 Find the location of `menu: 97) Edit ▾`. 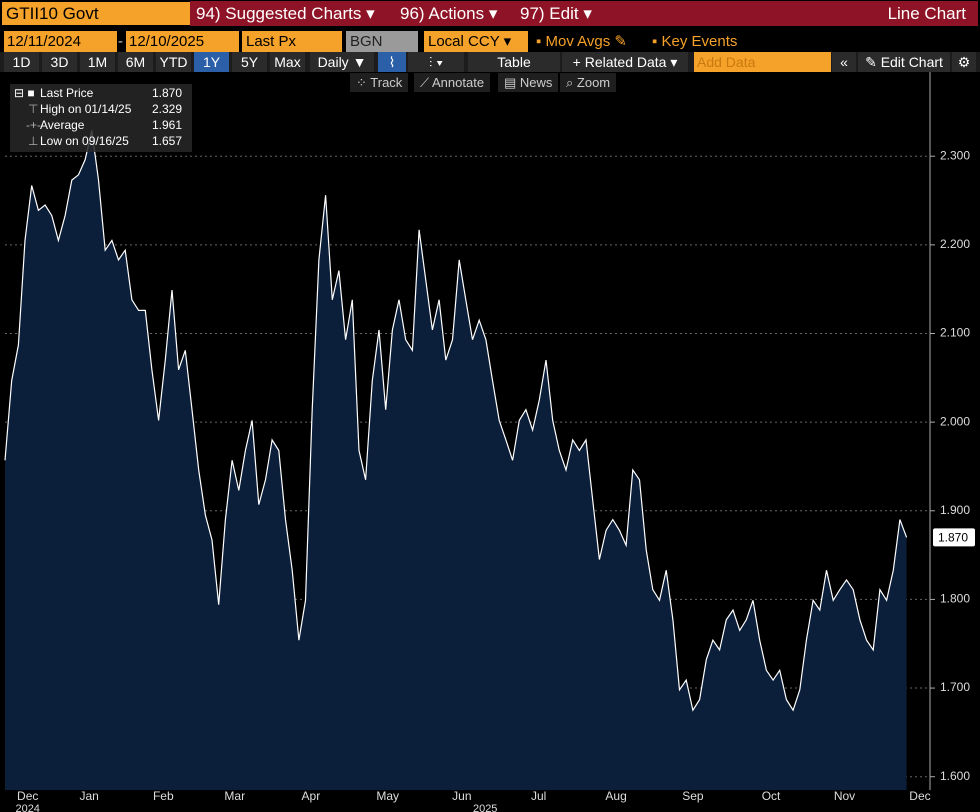

menu: 97) Edit ▾ is located at coordinates (558, 13).